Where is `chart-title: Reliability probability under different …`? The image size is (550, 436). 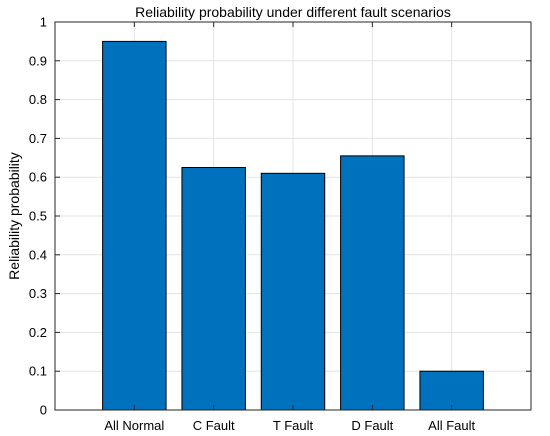
chart-title: Reliability probability under different … is located at coordinates (293, 12).